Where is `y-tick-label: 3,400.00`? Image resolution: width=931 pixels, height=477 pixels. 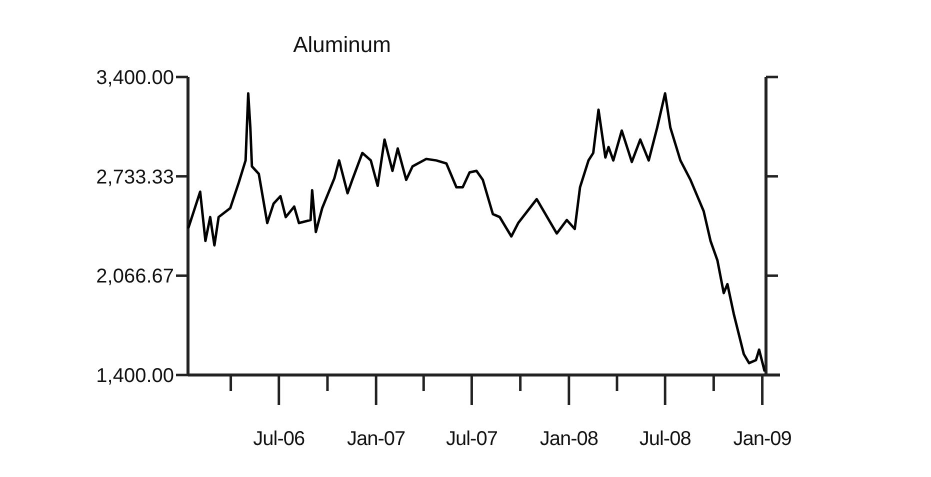 y-tick-label: 3,400.00 is located at coordinates (135, 78).